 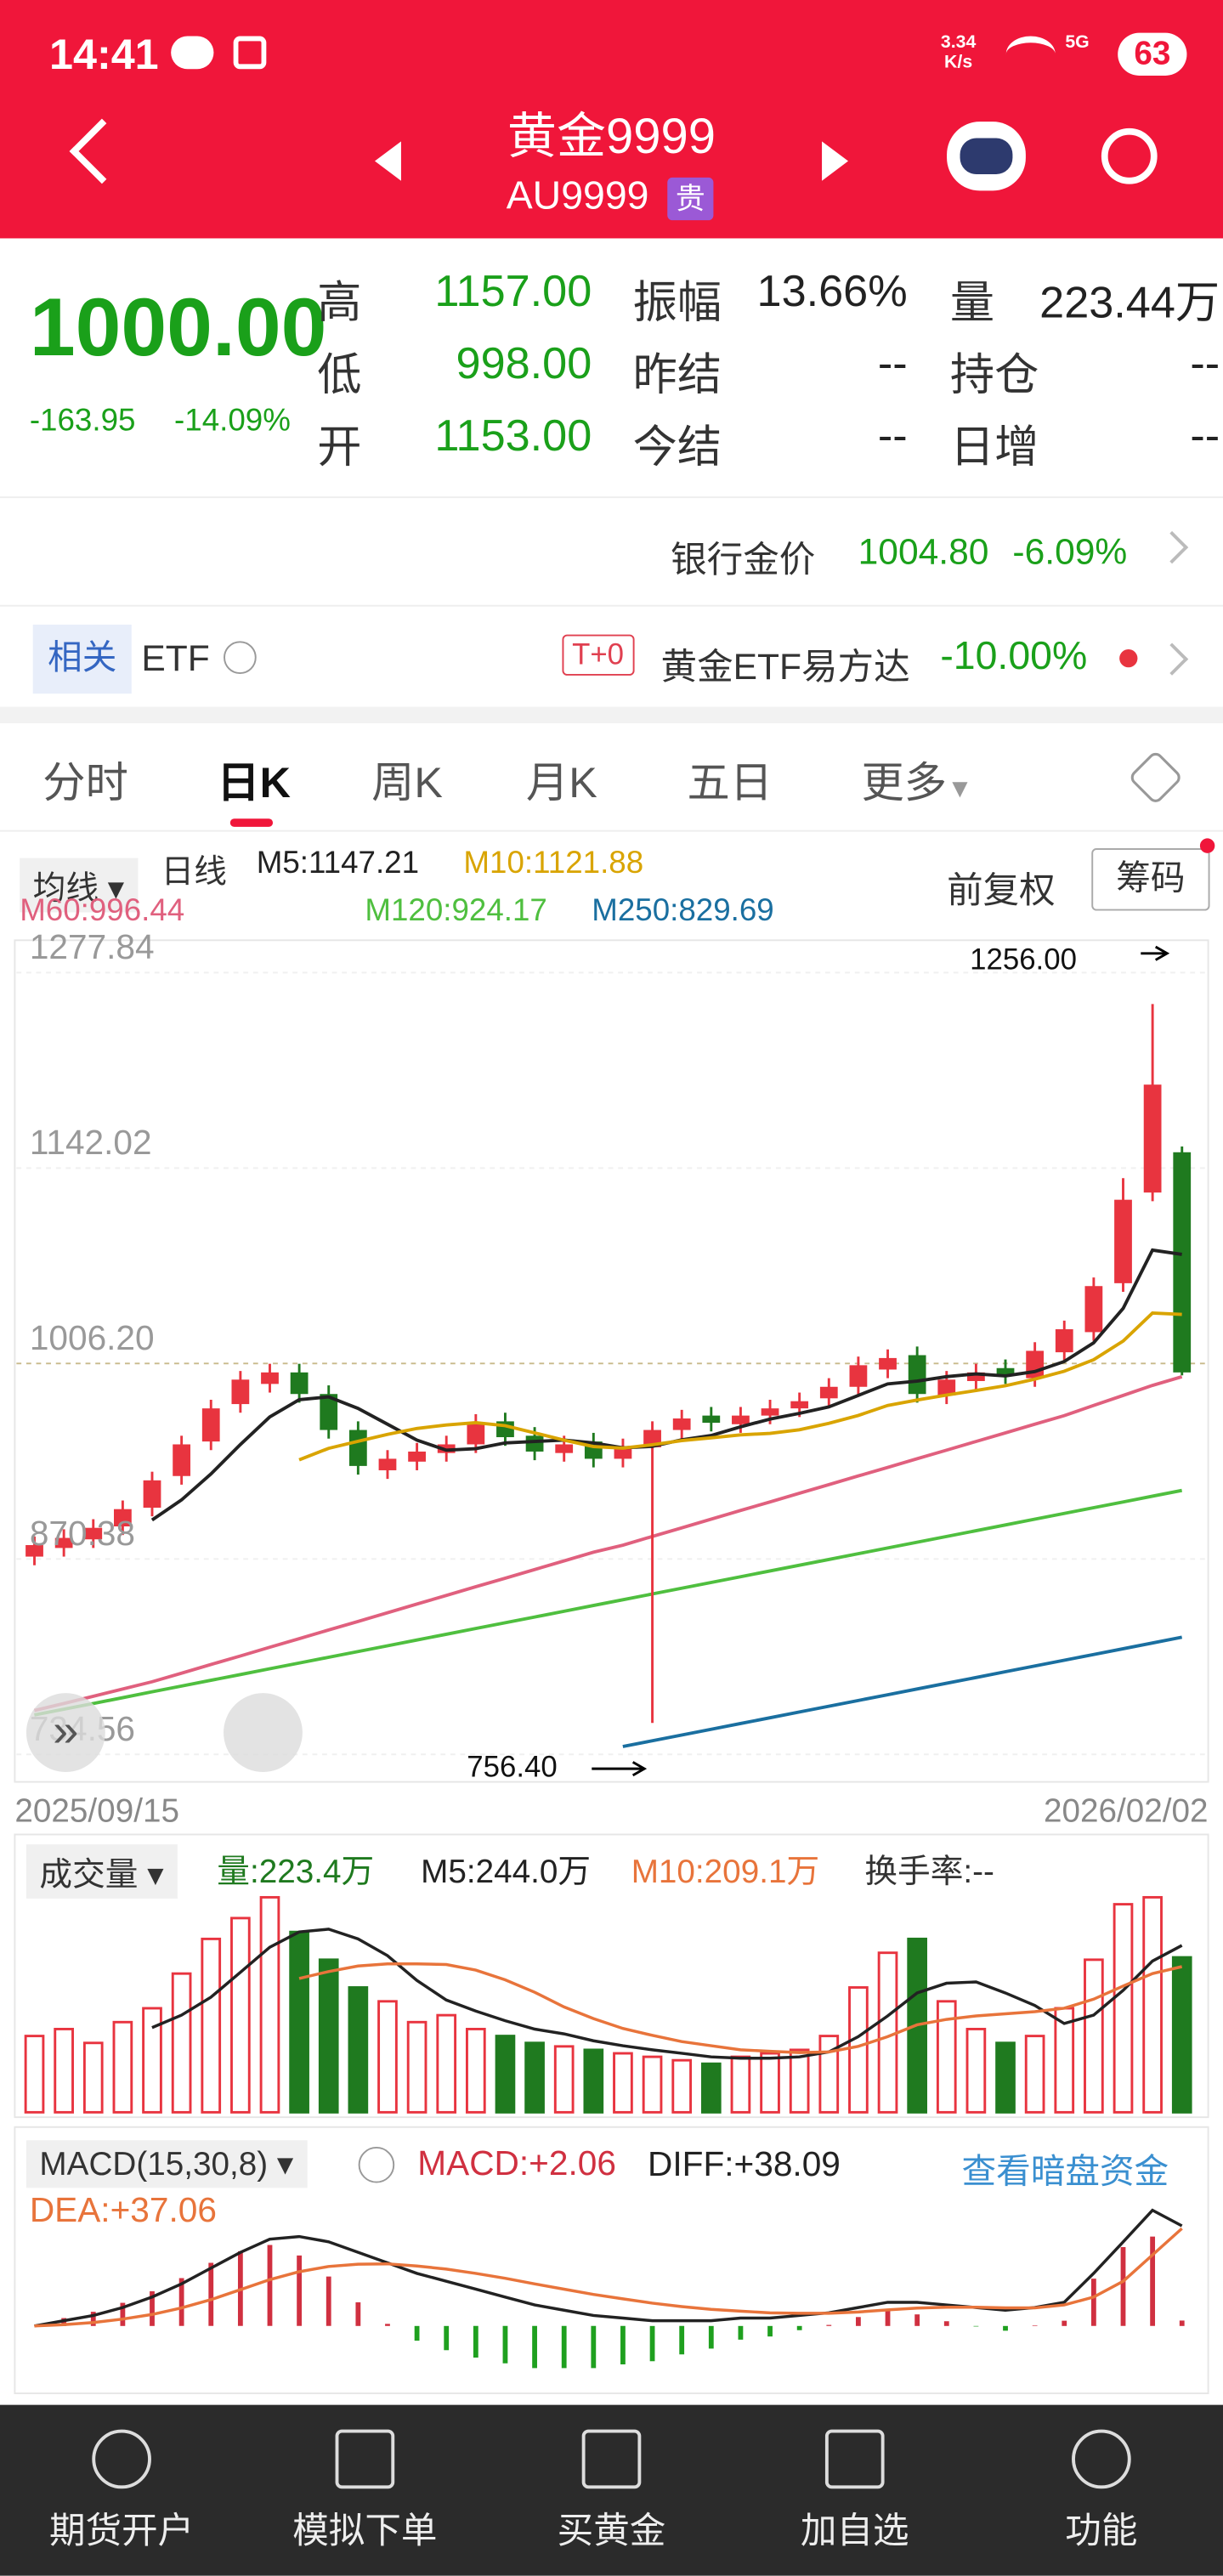 What do you see at coordinates (194, 873) in the screenshot?
I see `period: 日线` at bounding box center [194, 873].